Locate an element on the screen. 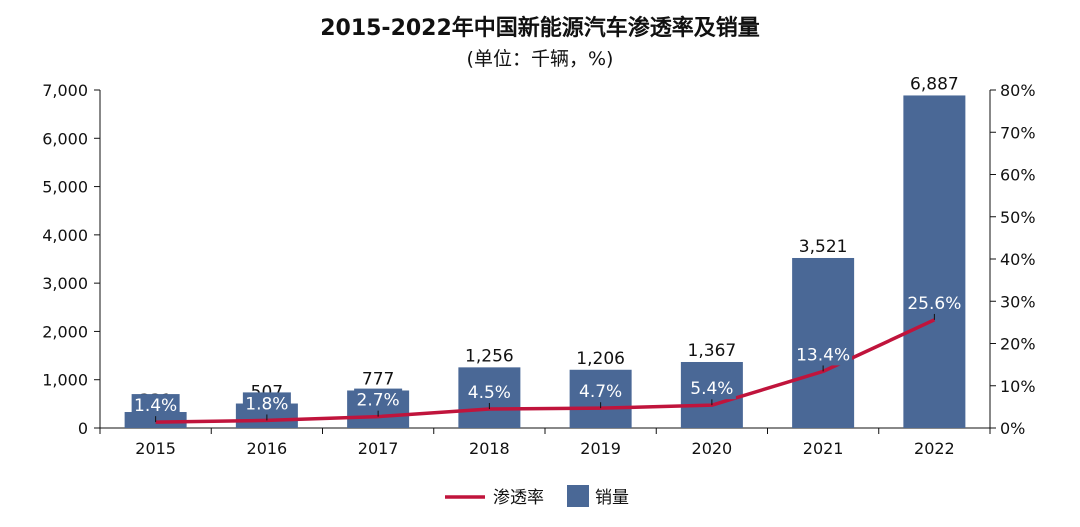 The image size is (1080, 527). rate-value-label: 5.4% is located at coordinates (711, 389).